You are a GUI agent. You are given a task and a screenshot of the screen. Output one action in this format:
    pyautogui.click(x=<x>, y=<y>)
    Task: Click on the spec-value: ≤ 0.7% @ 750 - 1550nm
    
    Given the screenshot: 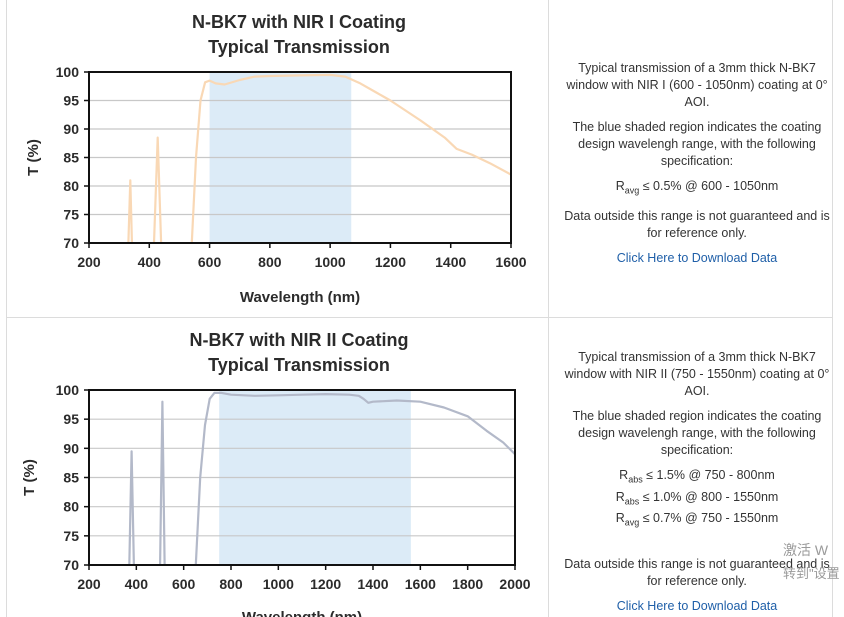 What is the action you would take?
    pyautogui.click(x=709, y=518)
    